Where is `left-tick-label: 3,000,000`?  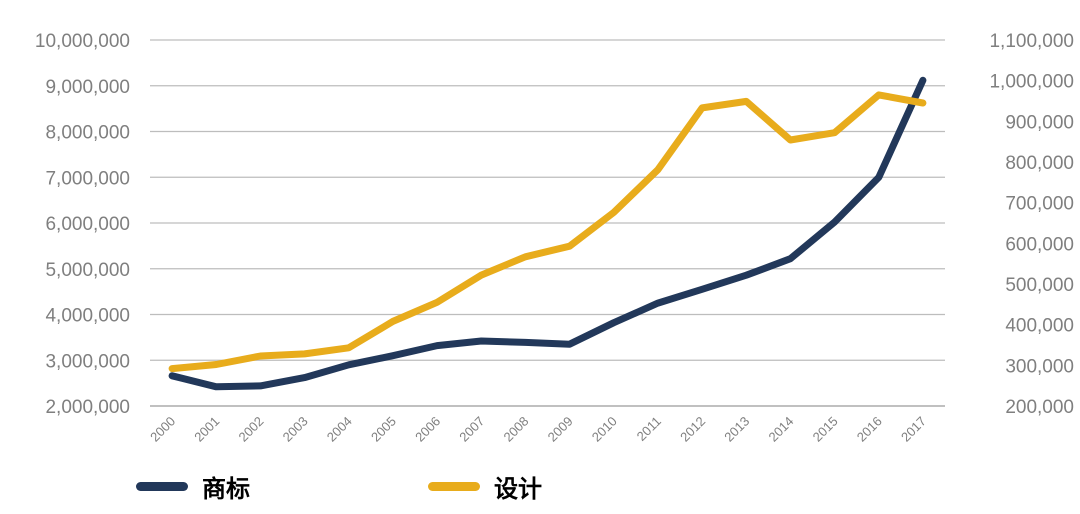
left-tick-label: 3,000,000 is located at coordinates (87, 361).